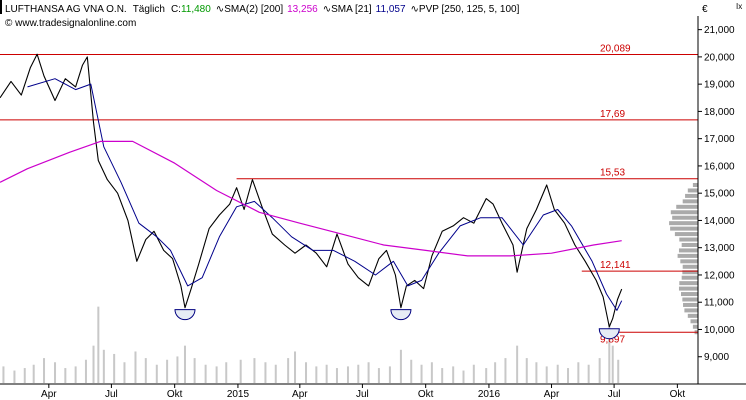 Image resolution: width=746 pixels, height=400 pixels. What do you see at coordinates (739, 6) in the screenshot?
I see `corner-mark: Ix` at bounding box center [739, 6].